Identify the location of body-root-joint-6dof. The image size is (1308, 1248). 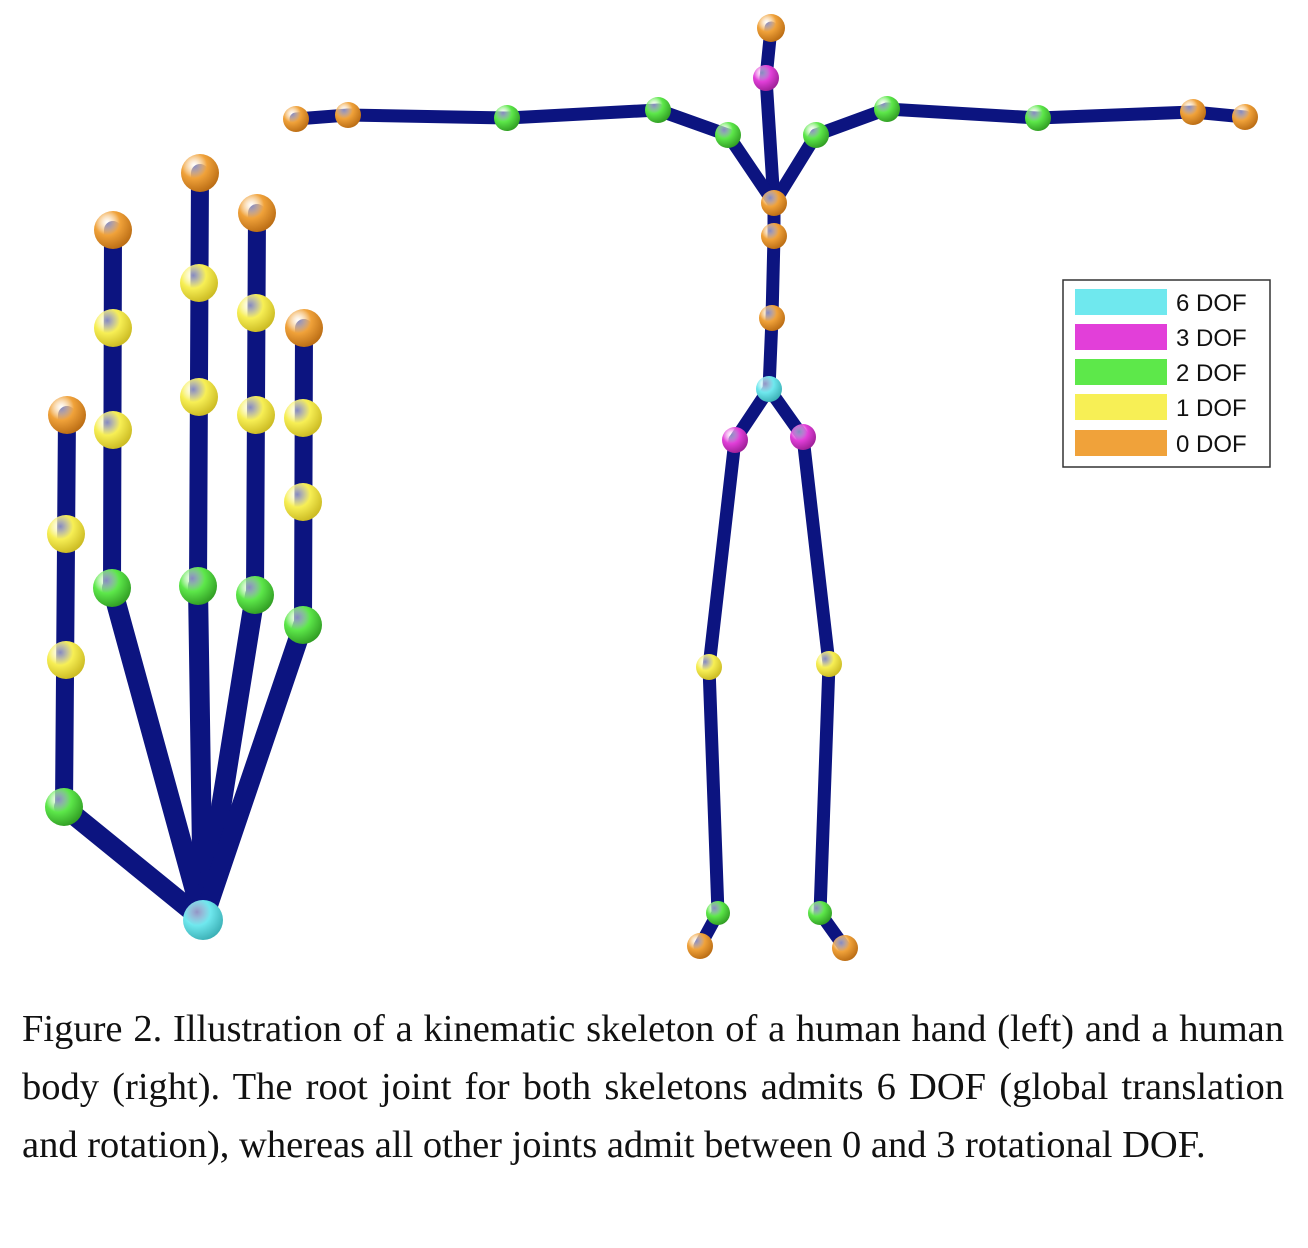
(769, 389).